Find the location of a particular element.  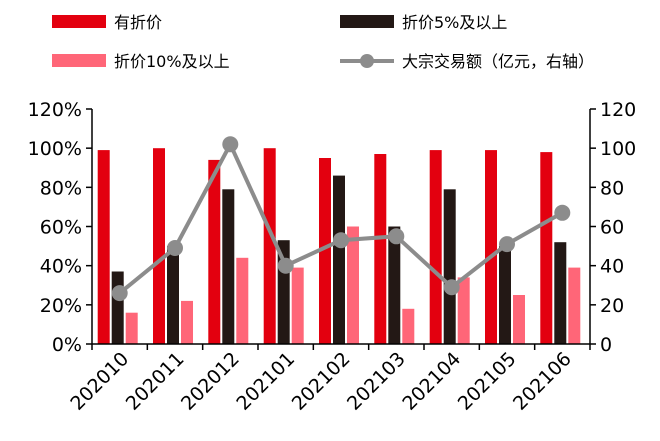

left-tick-label: 120% is located at coordinates (55, 110).